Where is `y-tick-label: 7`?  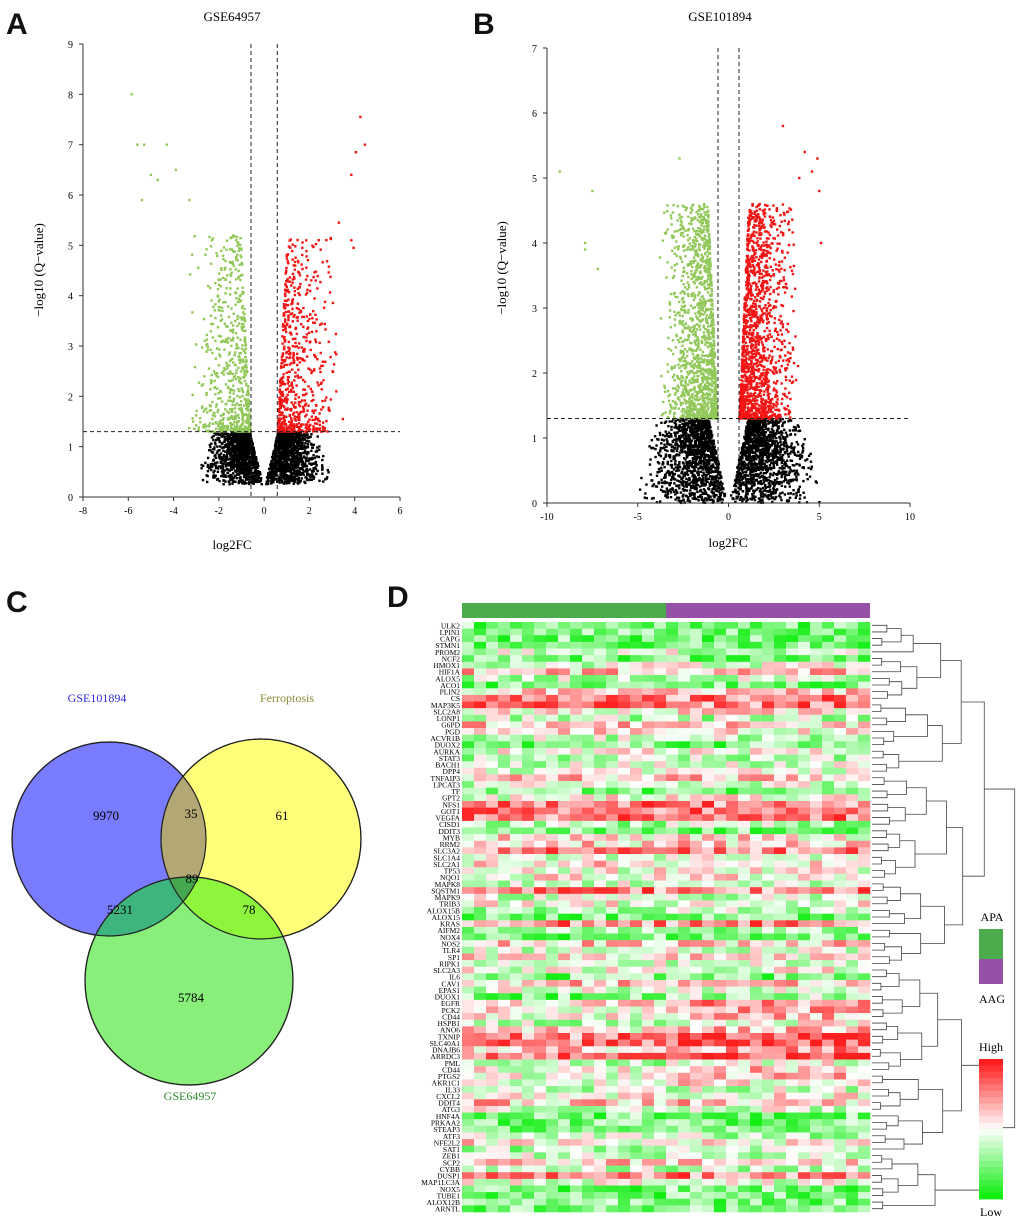
y-tick-label: 7 is located at coordinates (70, 146).